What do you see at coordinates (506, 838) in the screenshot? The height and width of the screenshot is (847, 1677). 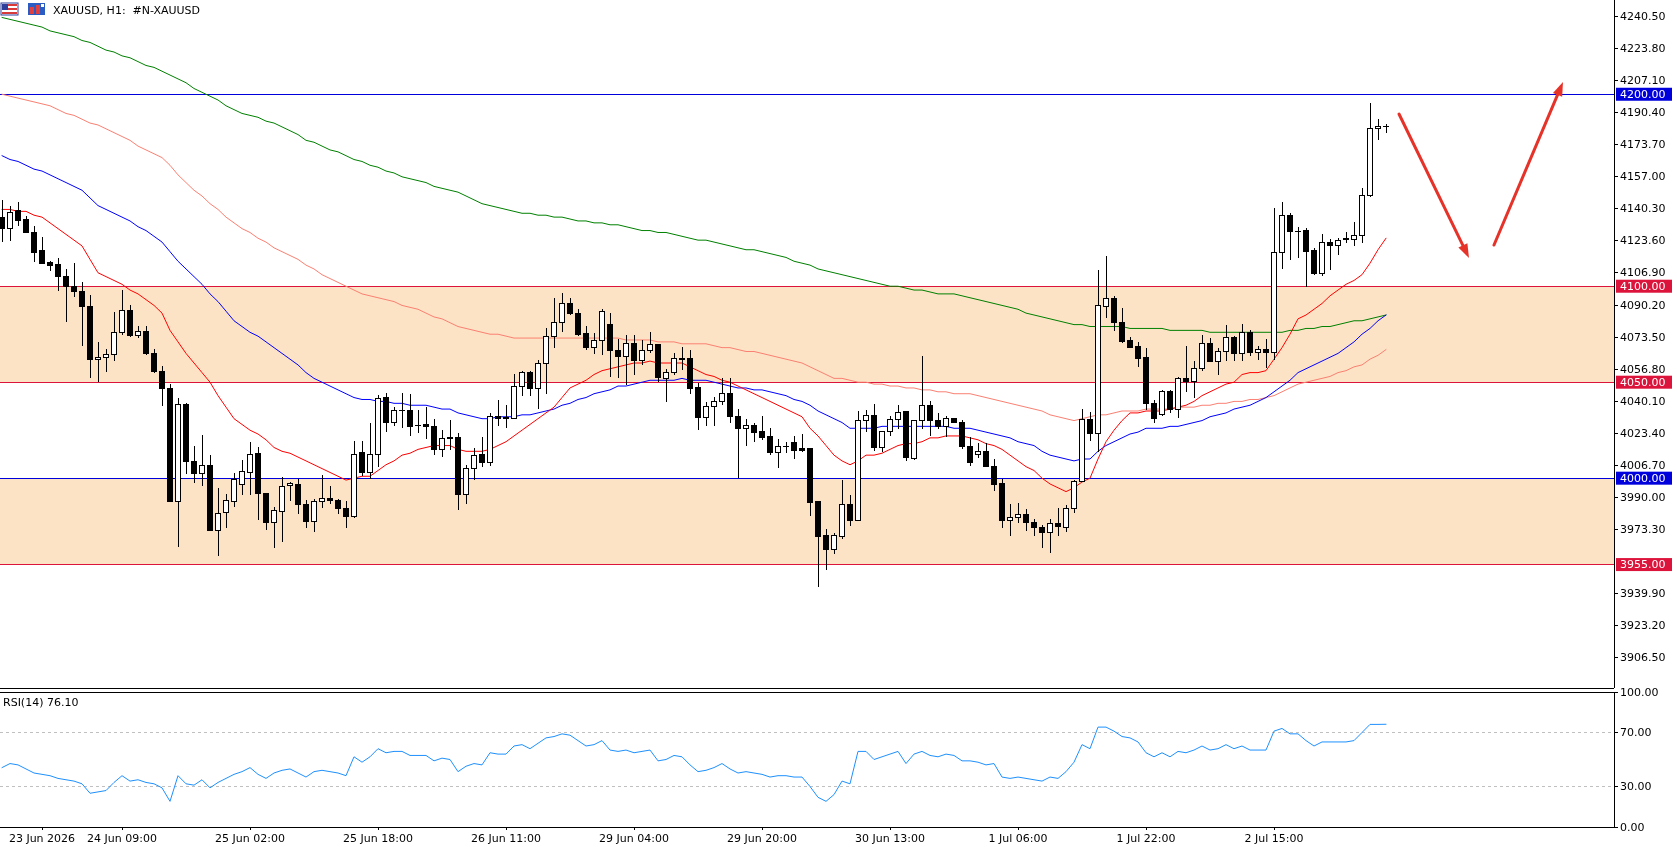 I see `x-tick-label: 26 Jun 11:00` at bounding box center [506, 838].